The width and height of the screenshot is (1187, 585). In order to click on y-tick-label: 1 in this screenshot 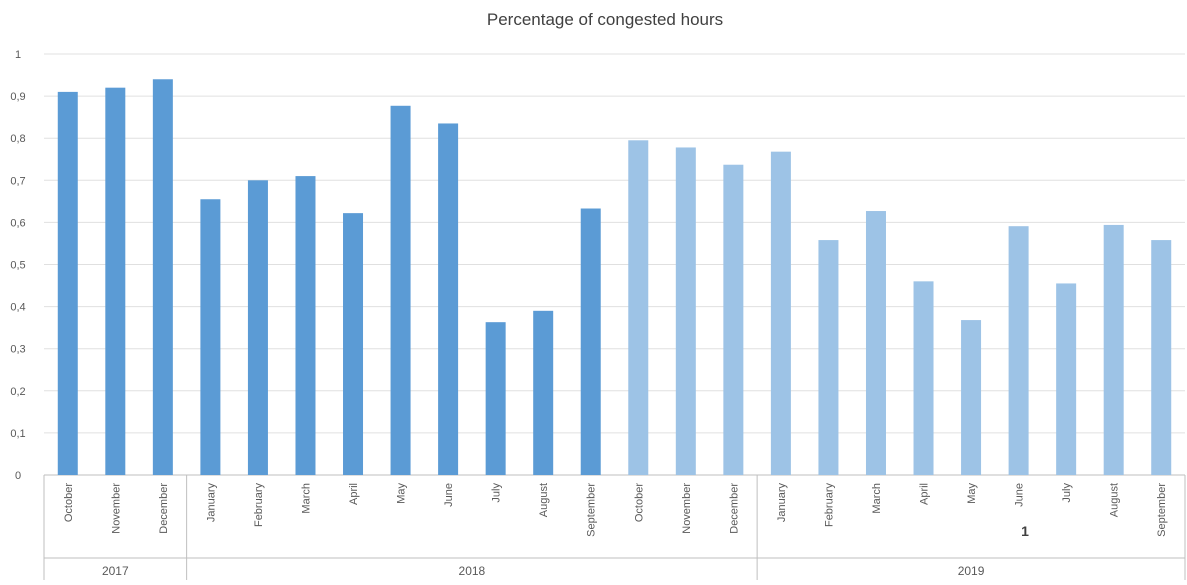, I will do `click(18, 55)`.